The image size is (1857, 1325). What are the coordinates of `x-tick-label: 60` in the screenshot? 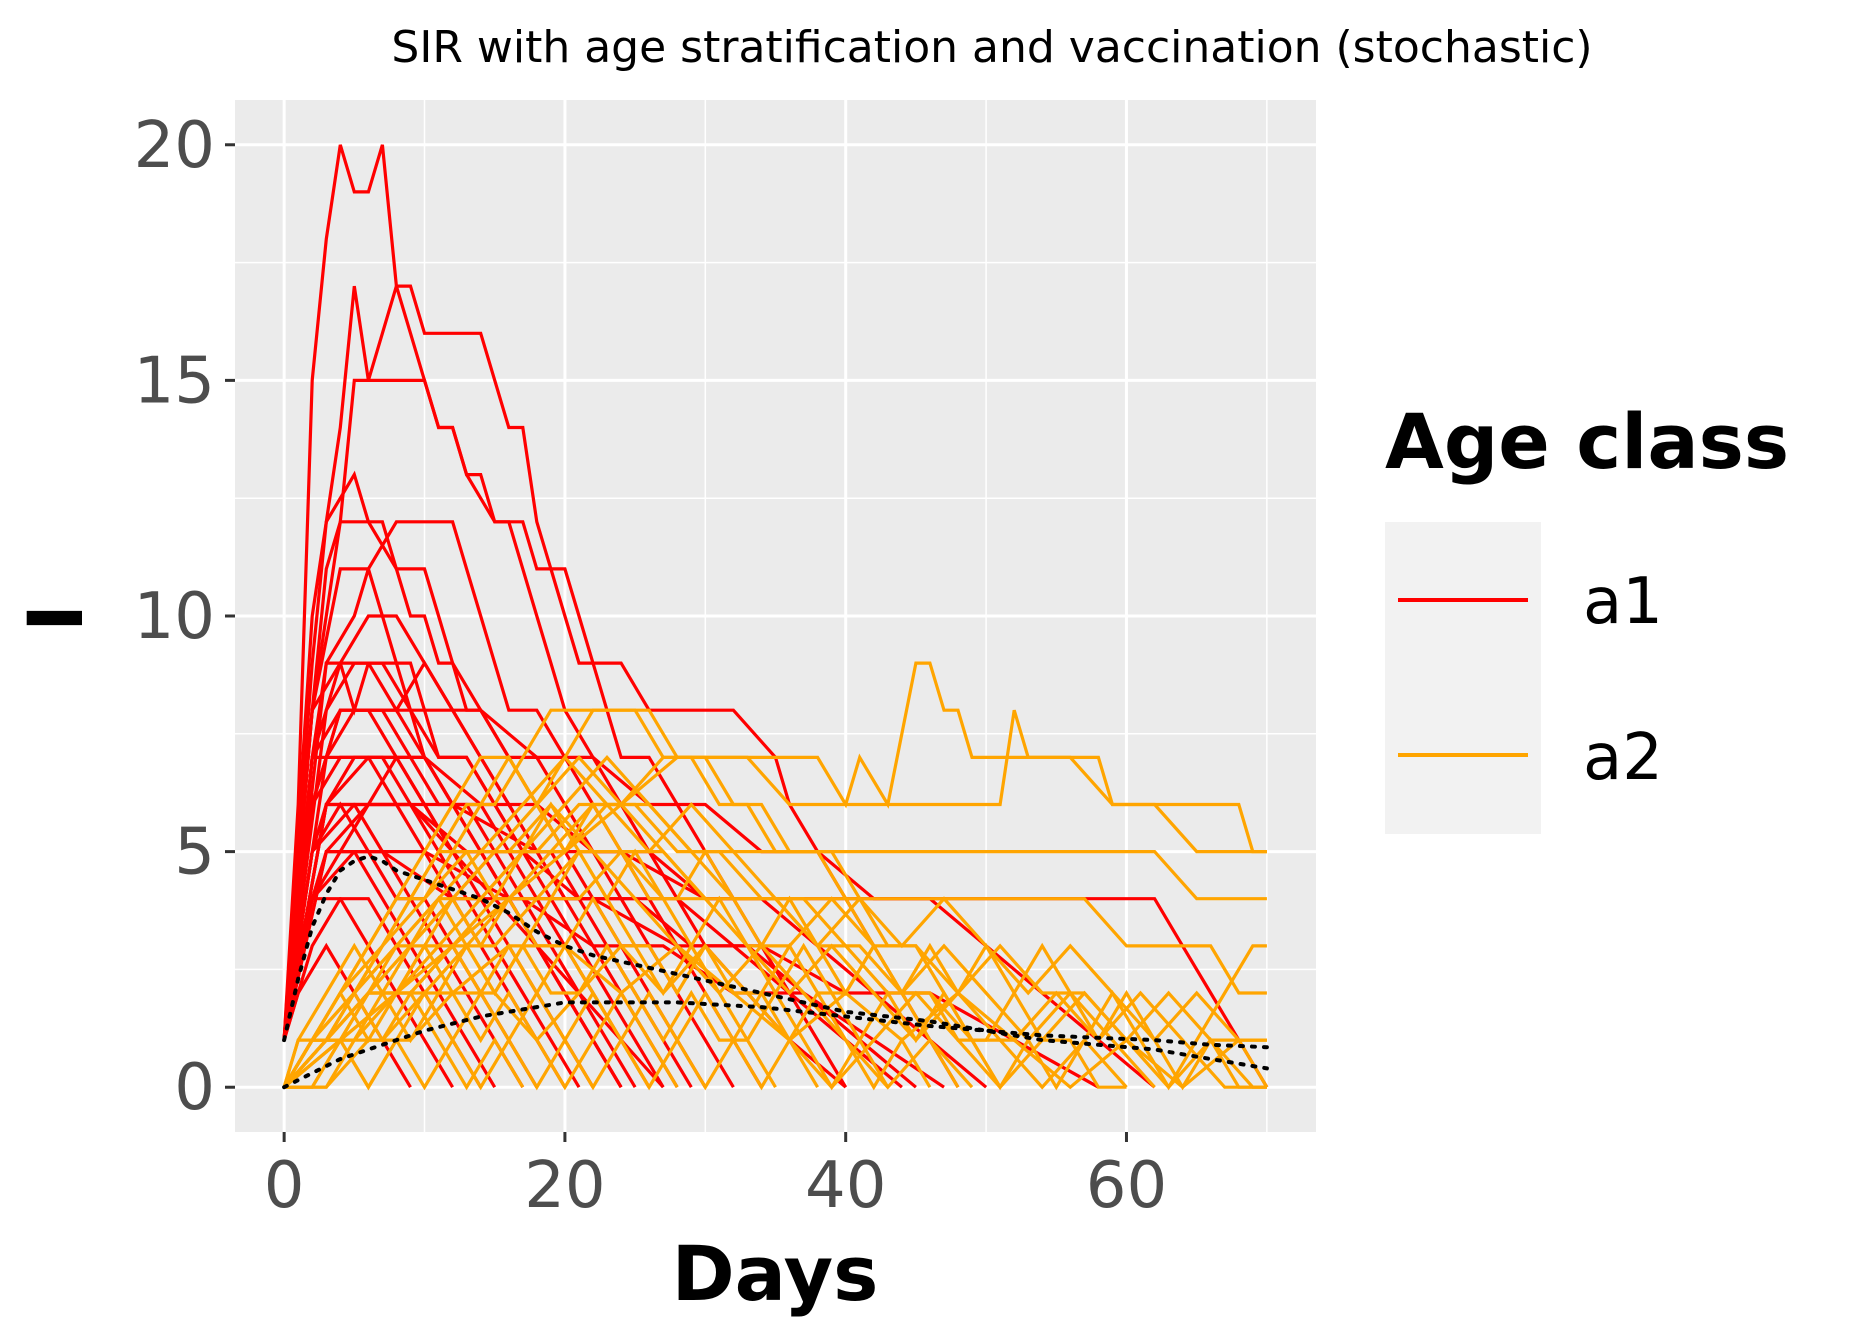 It's located at (1126, 1186).